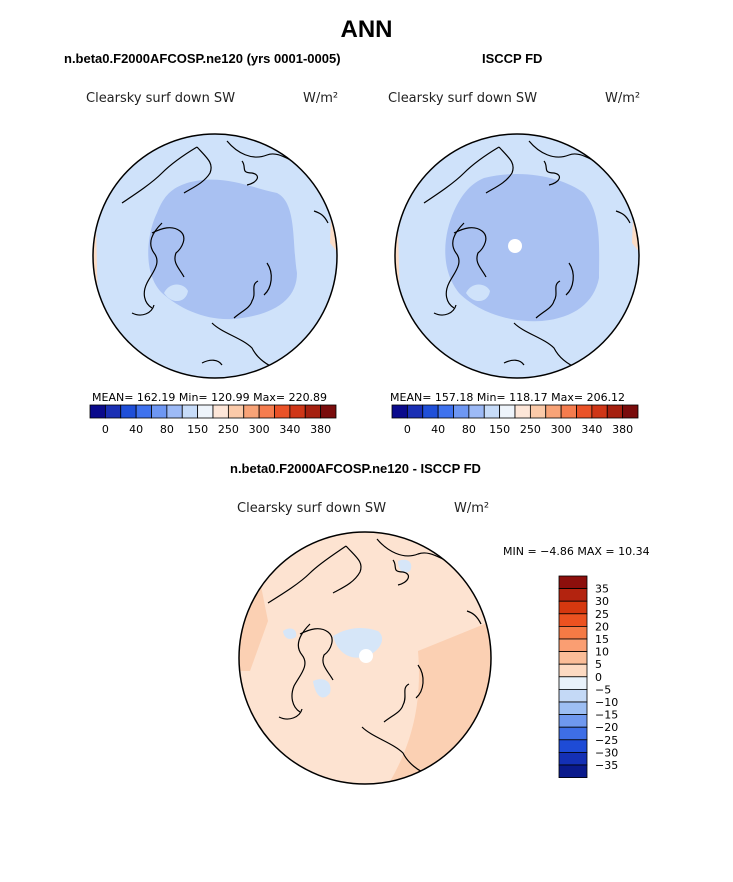 This screenshot has height=882, width=733. I want to click on diff-polar-map, so click(365, 658).